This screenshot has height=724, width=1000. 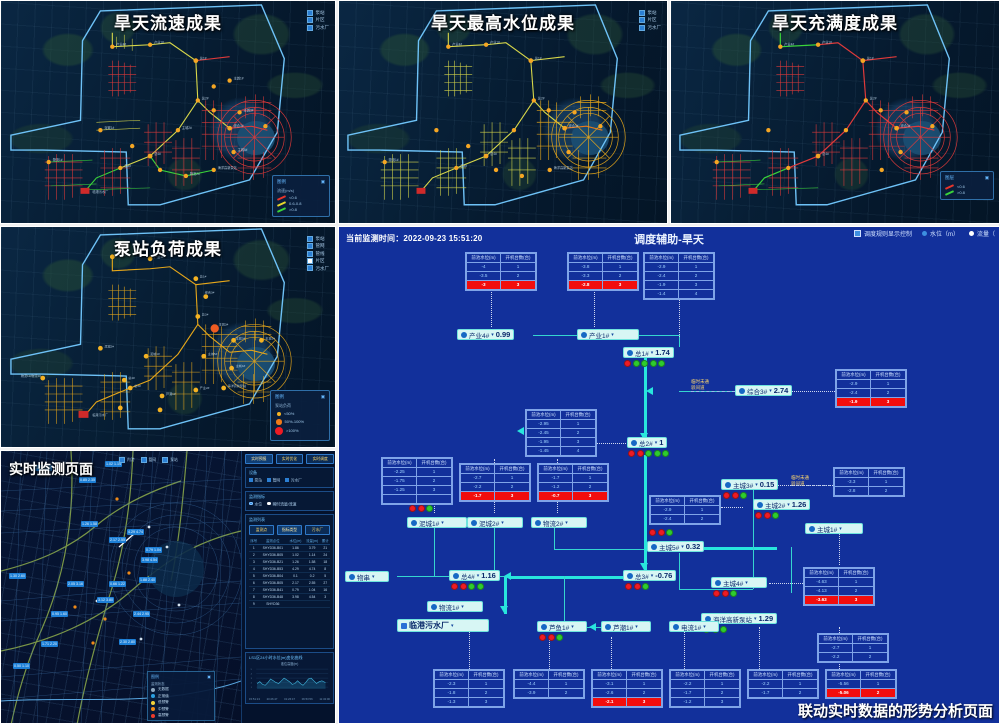 What do you see at coordinates (318, 253) in the screenshot?
I see `layer-item: 管线` at bounding box center [318, 253].